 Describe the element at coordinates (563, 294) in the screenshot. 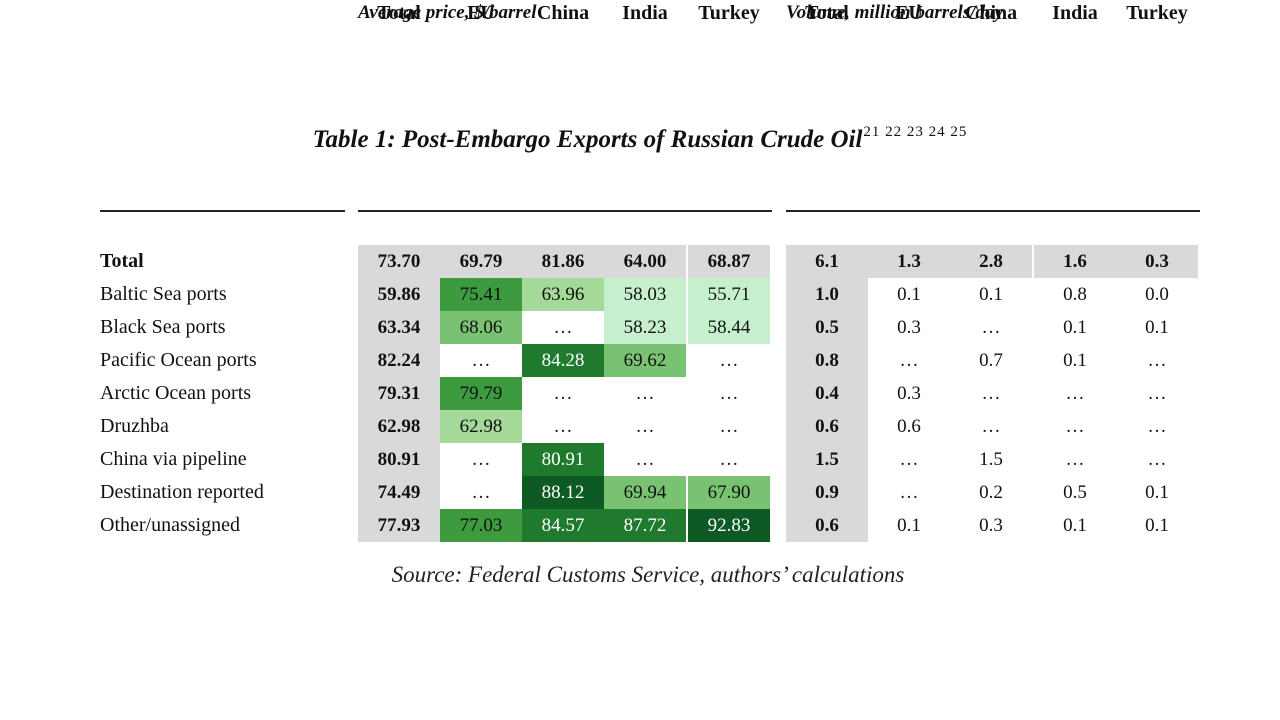

I see `price-cell: 63.96` at that location.